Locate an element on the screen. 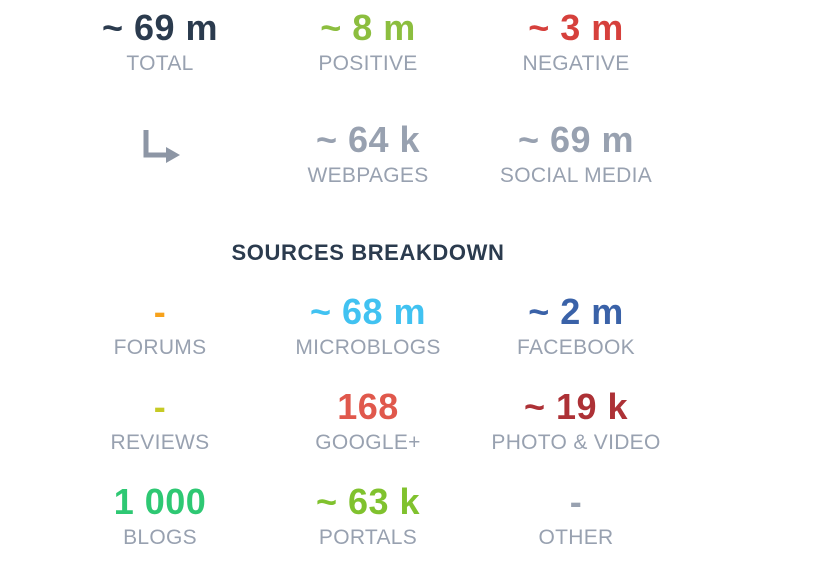  stat-label: GOOGLE+ is located at coordinates (368, 442).